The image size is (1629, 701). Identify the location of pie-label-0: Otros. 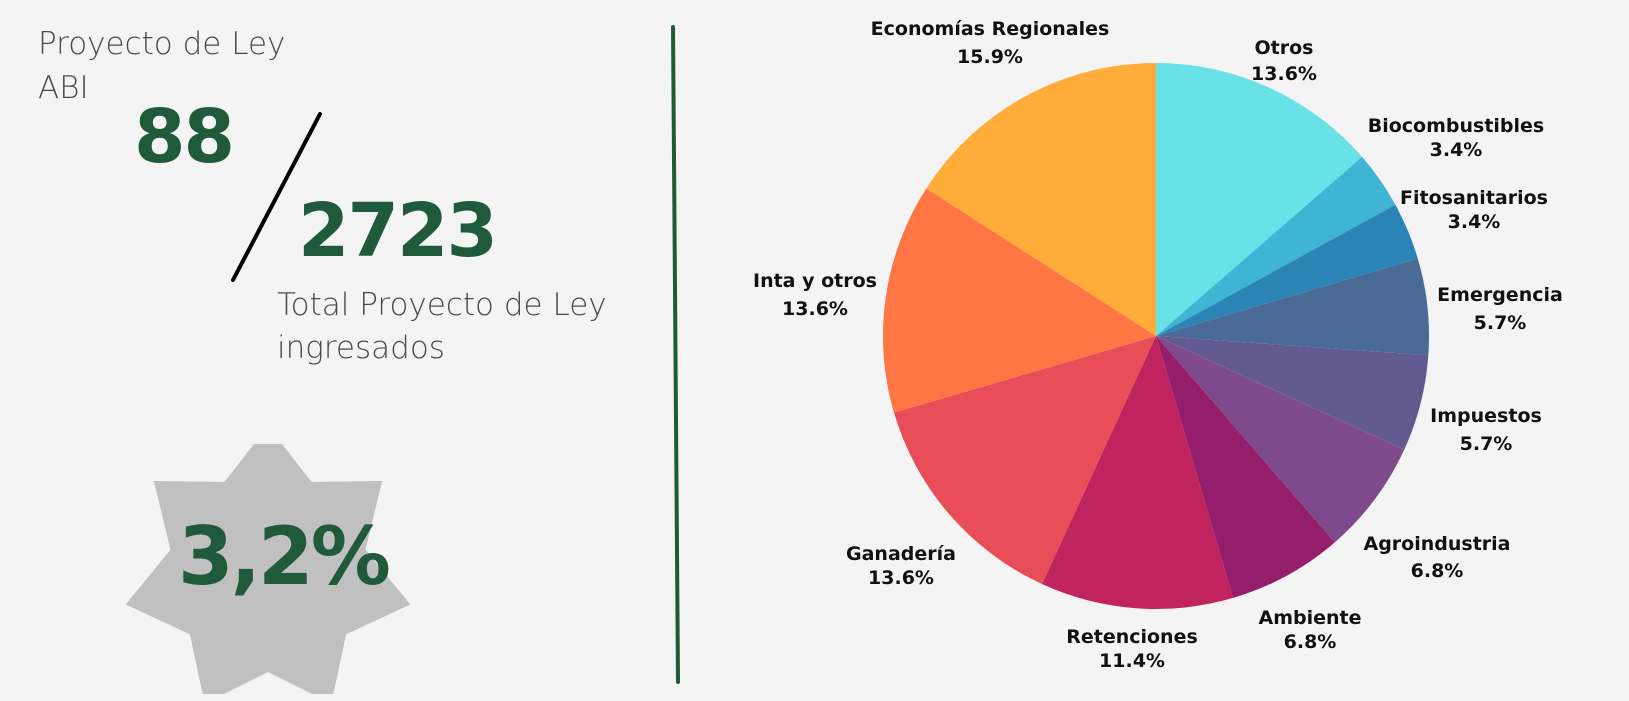
(1284, 48).